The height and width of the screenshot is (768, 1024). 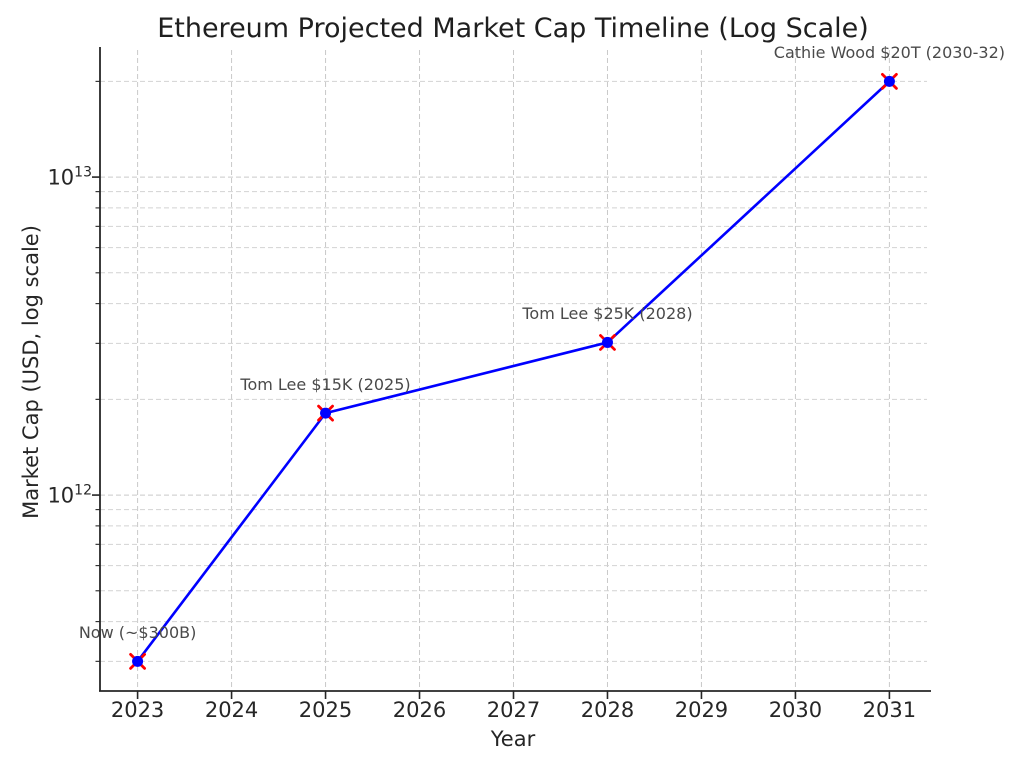 I want to click on y-tick-label: 1013, so click(x=69, y=177).